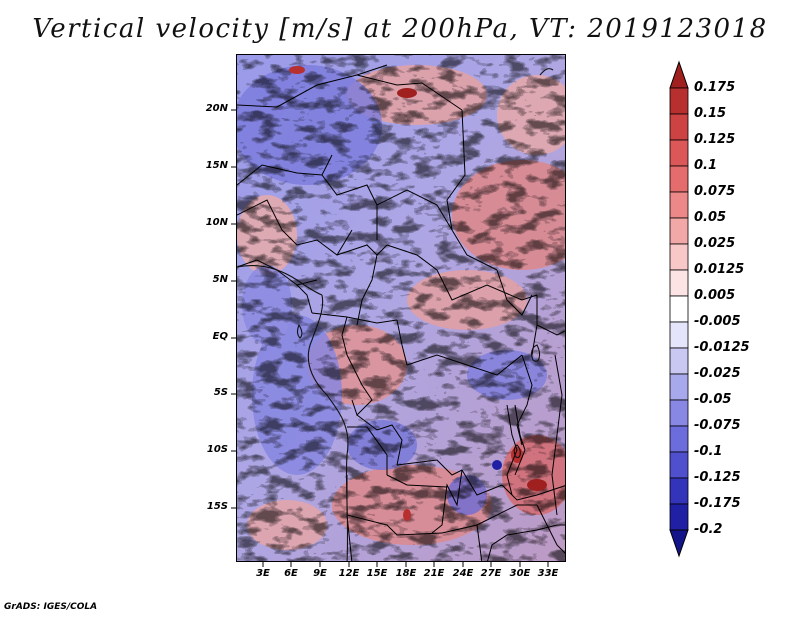 The width and height of the screenshot is (800, 618). I want to click on colorbar-label: -0.175, so click(717, 503).